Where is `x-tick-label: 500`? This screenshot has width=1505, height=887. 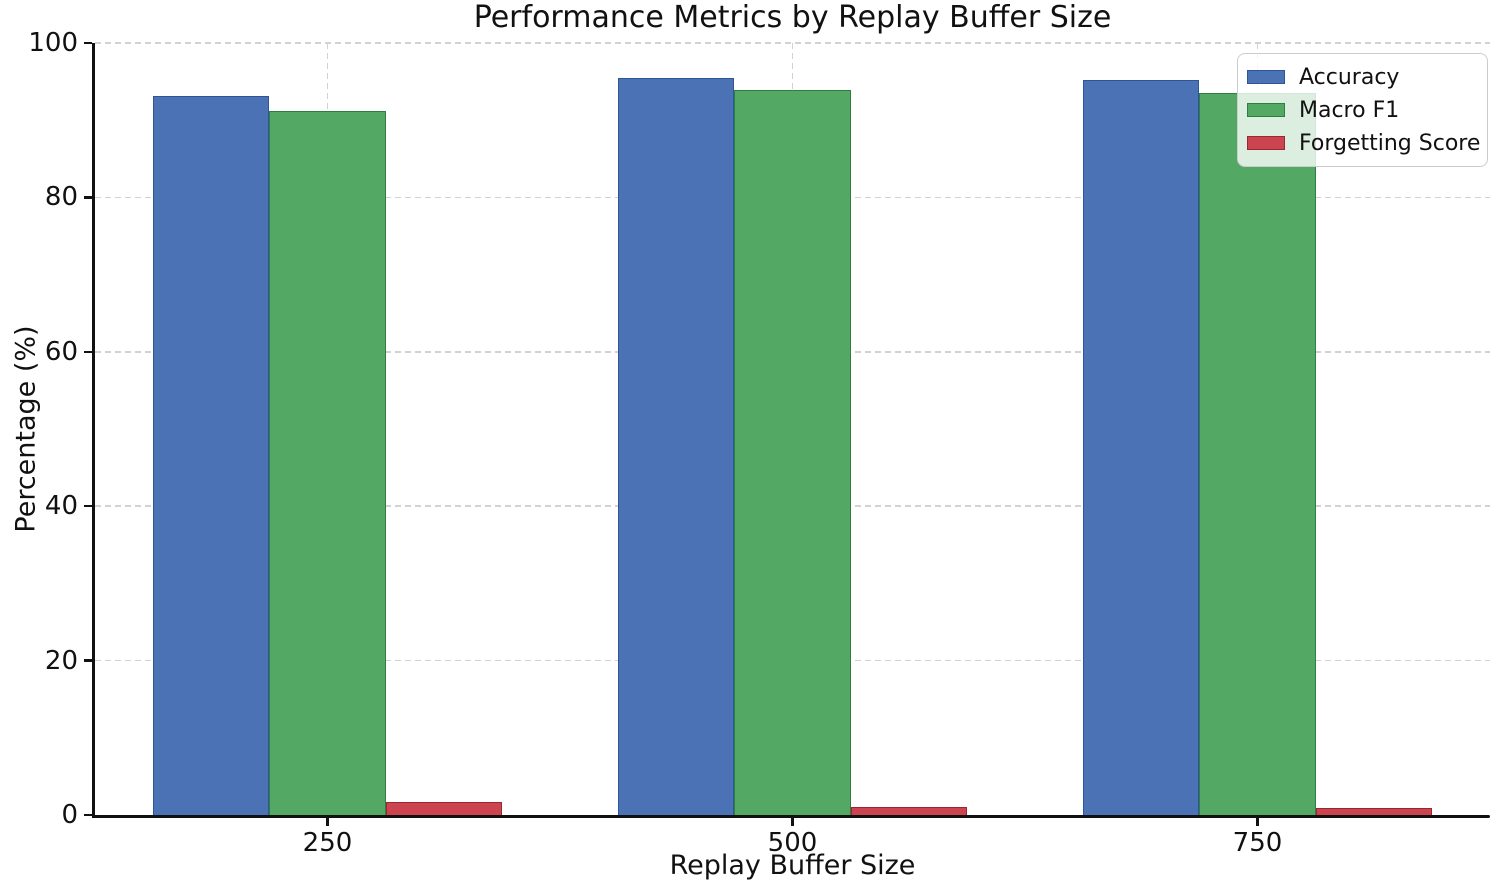 x-tick-label: 500 is located at coordinates (792, 843).